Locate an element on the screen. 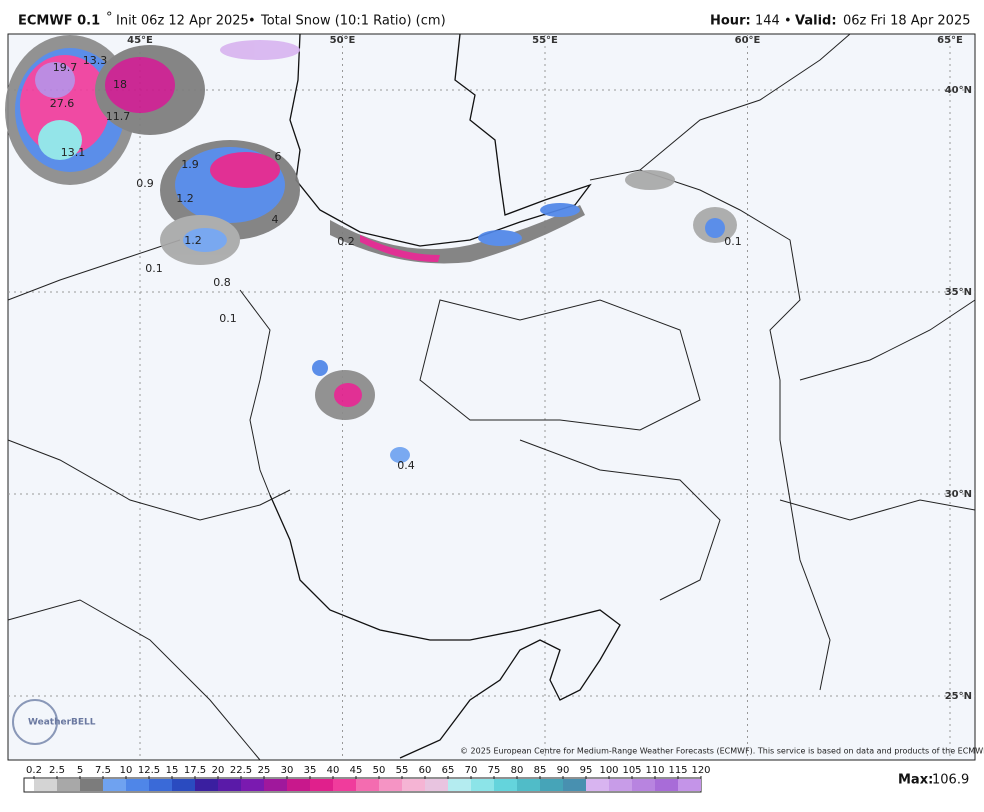 This screenshot has width=984, height=812. colorbar-label: 105 is located at coordinates (631, 770).